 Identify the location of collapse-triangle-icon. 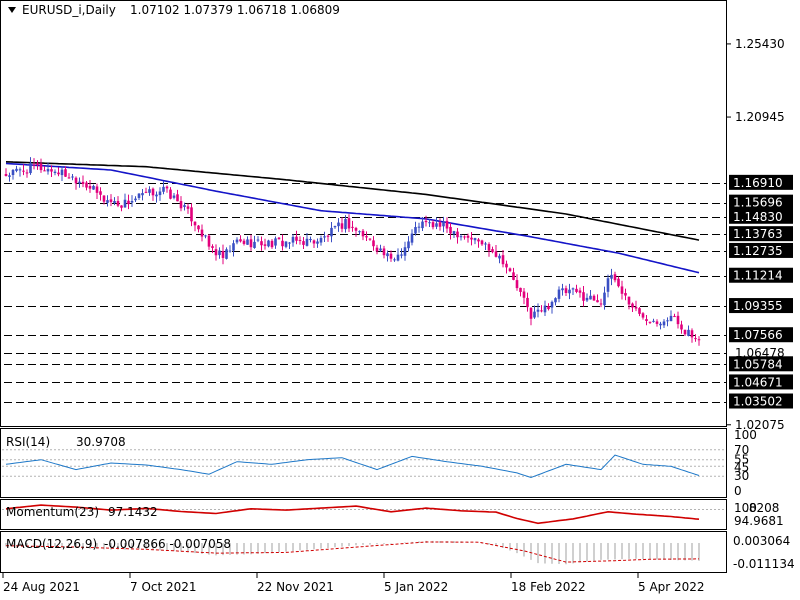
(12, 10).